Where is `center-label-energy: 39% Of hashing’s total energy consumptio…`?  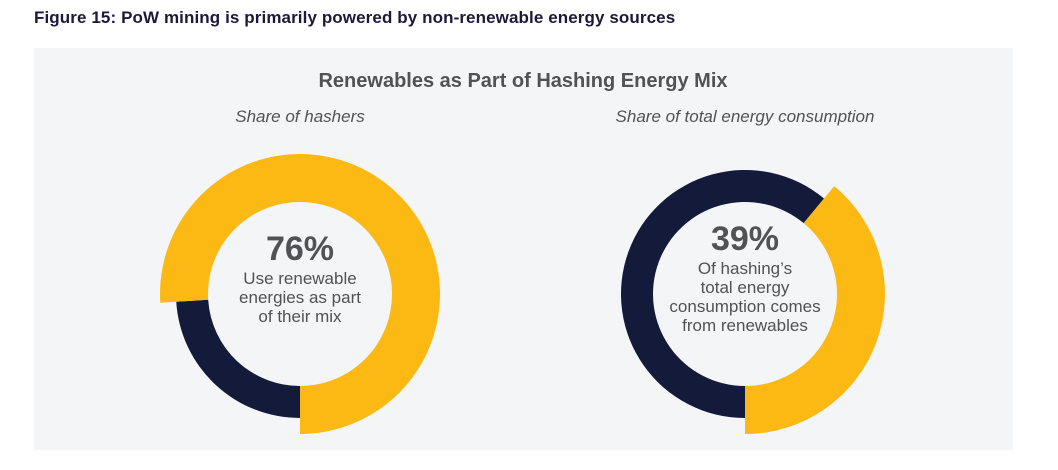 center-label-energy: 39% Of hashing’s total energy consumptio… is located at coordinates (745, 277).